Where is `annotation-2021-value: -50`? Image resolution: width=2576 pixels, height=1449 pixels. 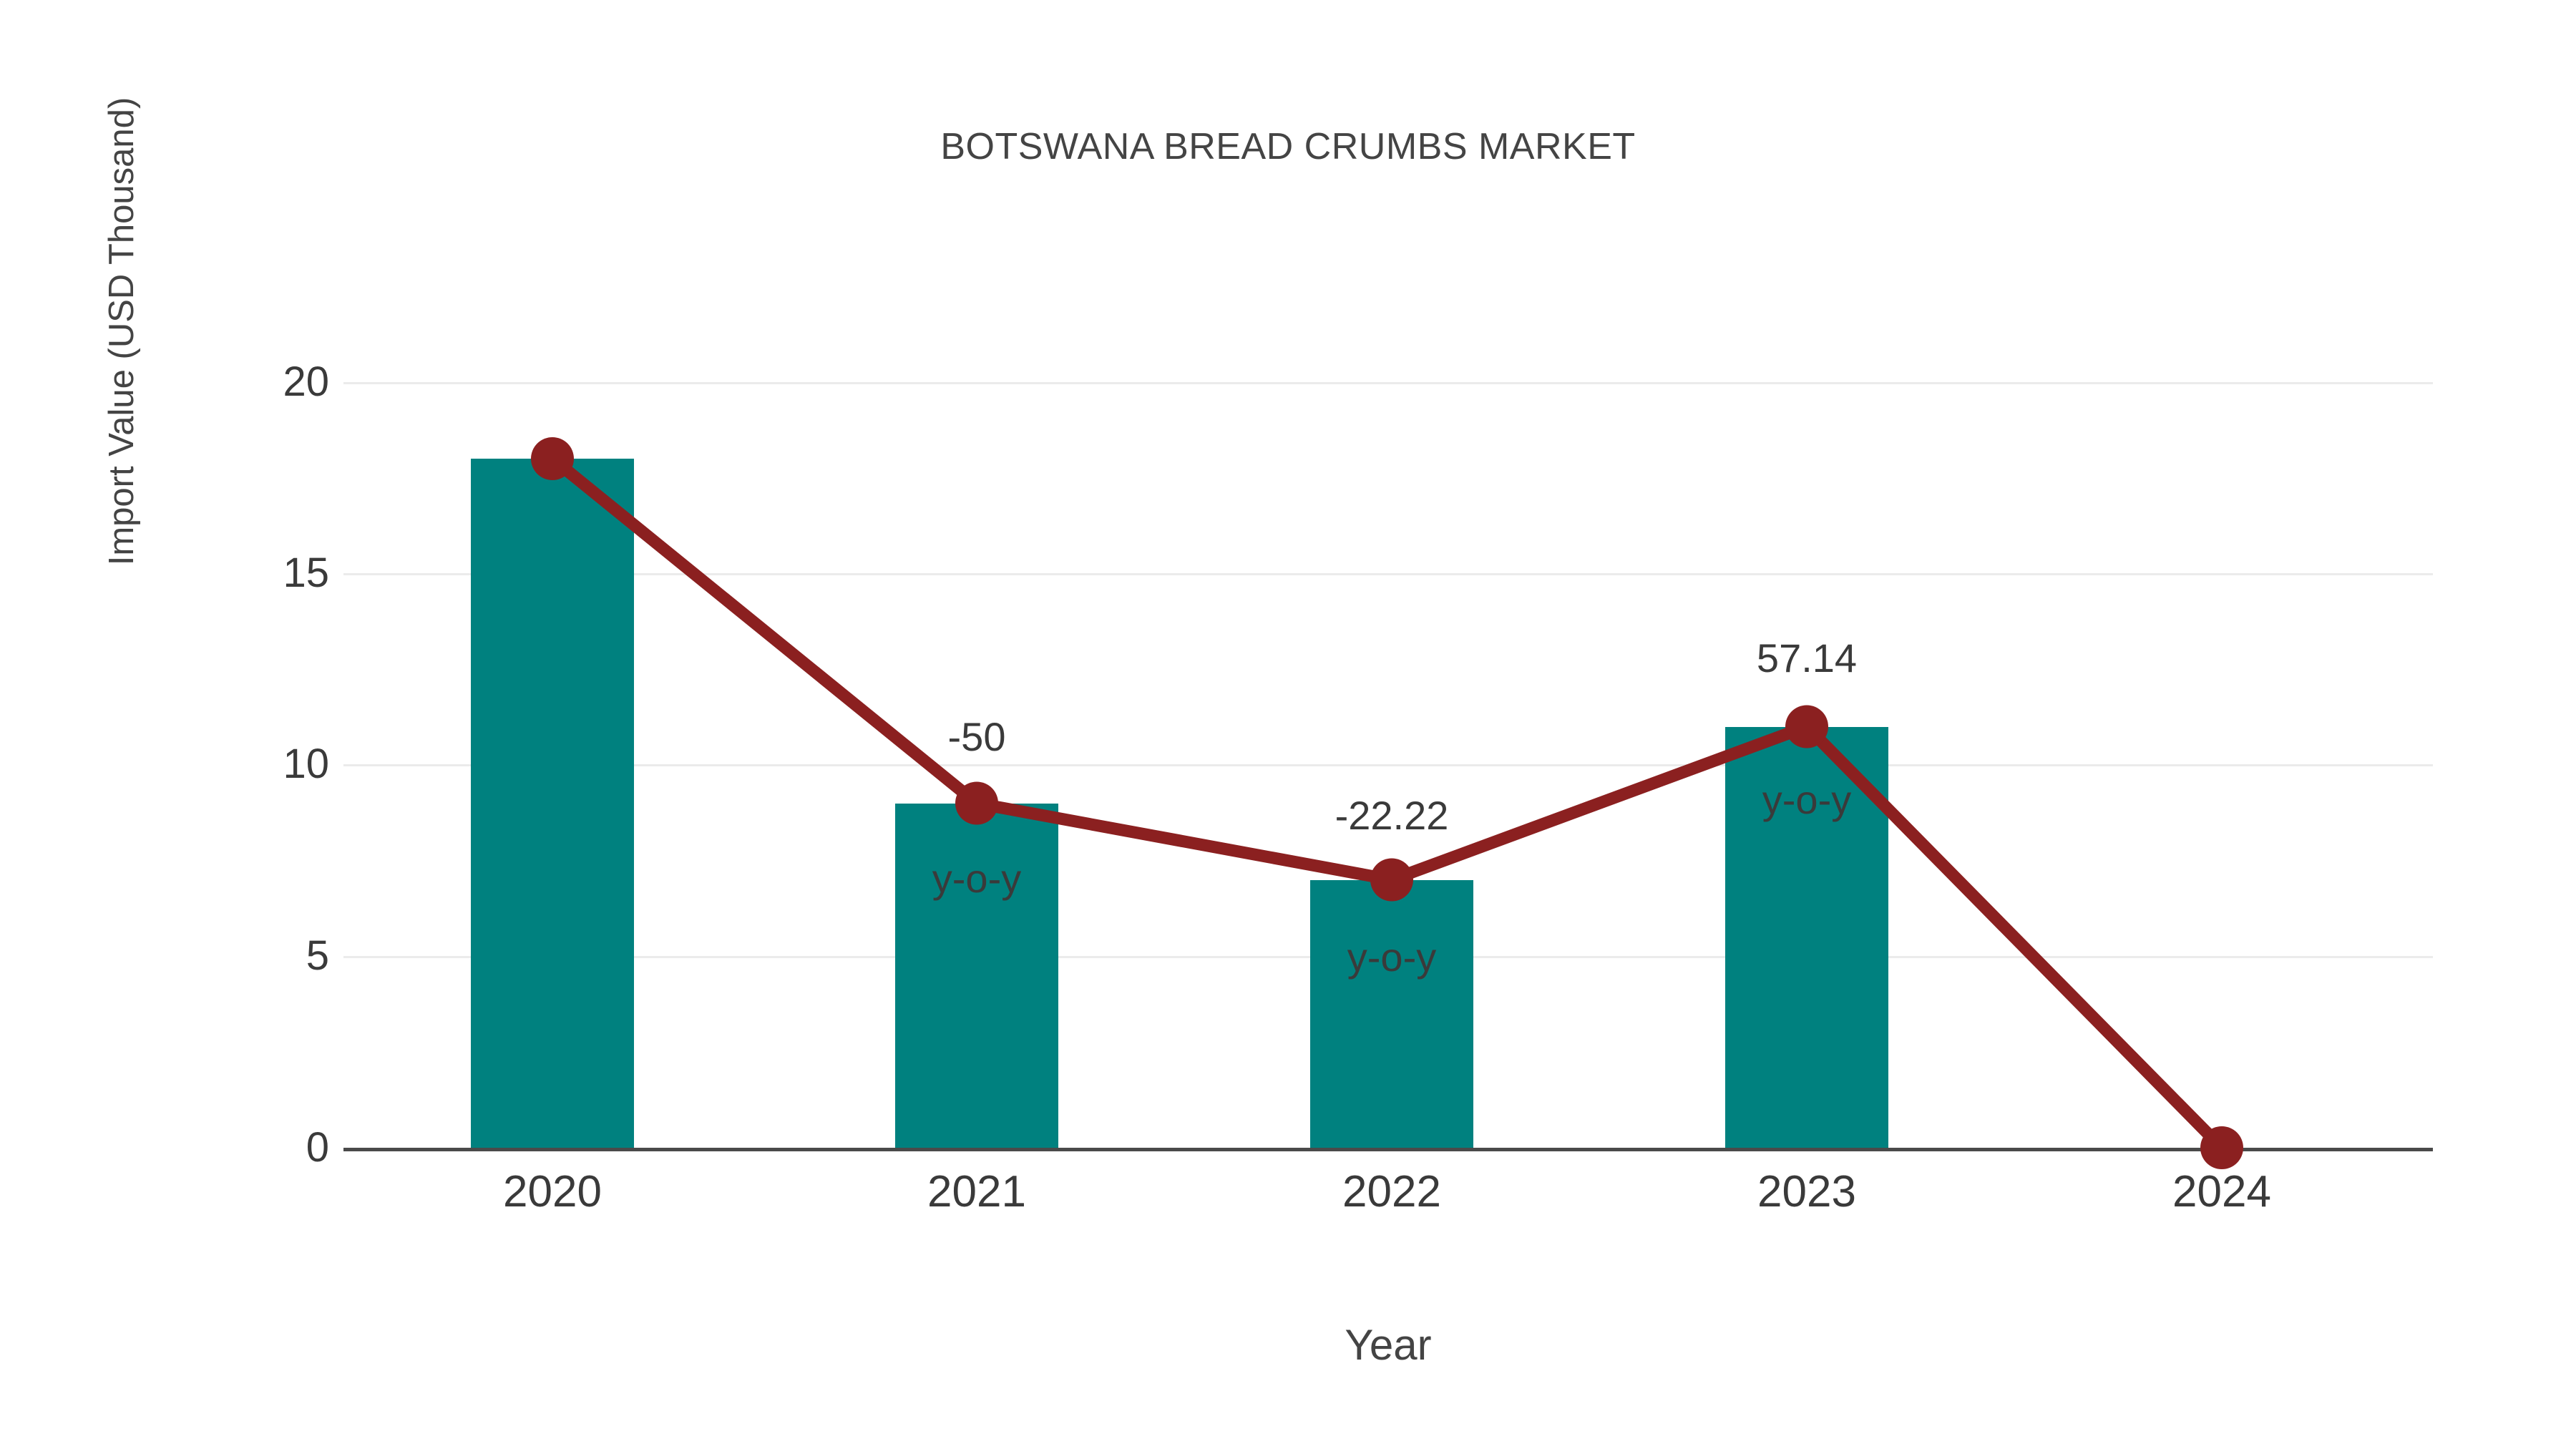 annotation-2021-value: -50 is located at coordinates (976, 737).